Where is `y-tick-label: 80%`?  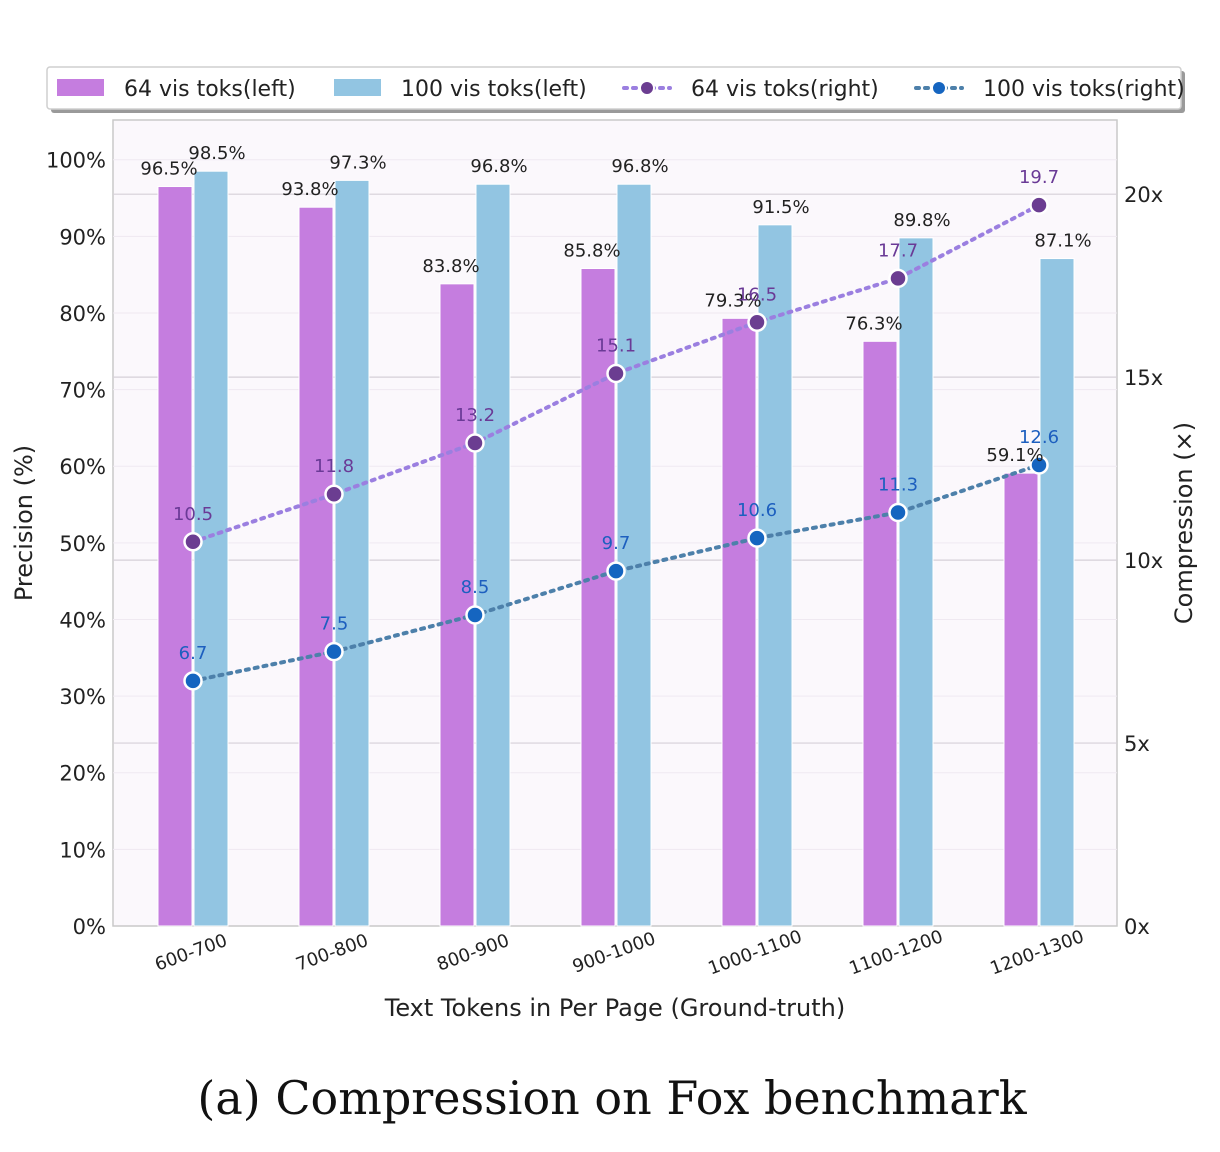
y-tick-label: 80% is located at coordinates (82, 314).